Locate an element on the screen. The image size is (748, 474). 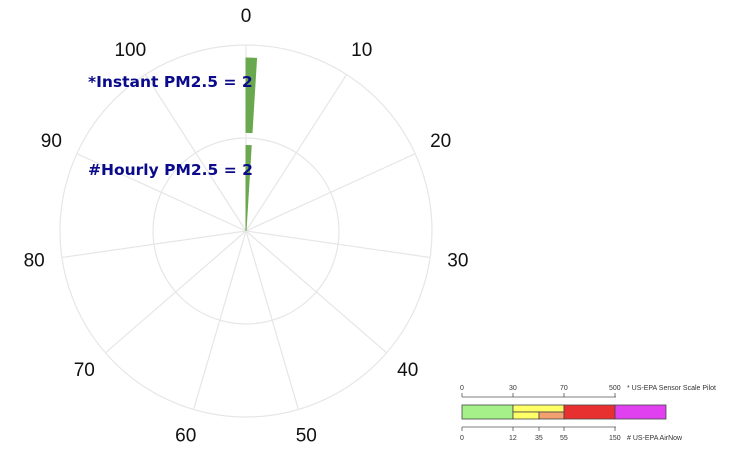
angular-tick-label: 40 is located at coordinates (407, 370).